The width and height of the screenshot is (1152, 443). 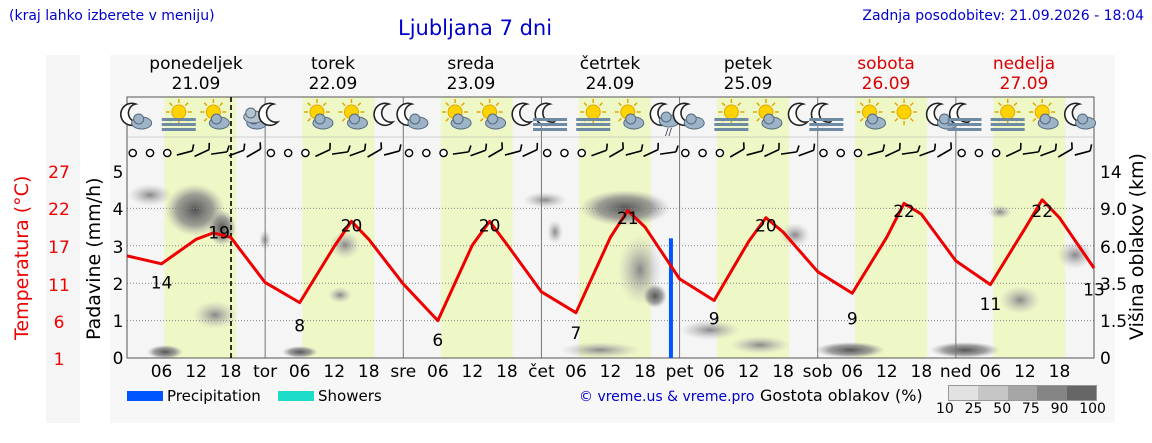 I want to click on cloud-tick: 3.5, so click(x=1114, y=285).